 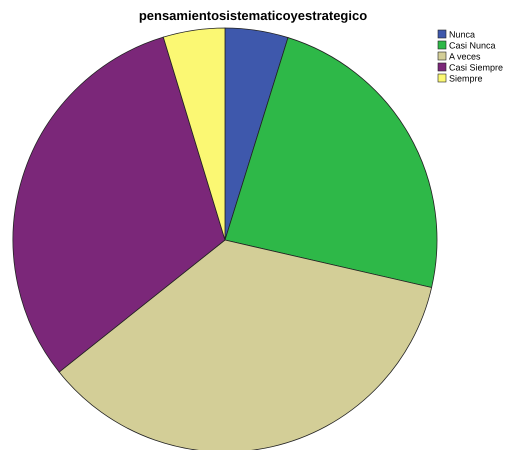 What do you see at coordinates (466, 79) in the screenshot?
I see `legend-label: Siempre` at bounding box center [466, 79].